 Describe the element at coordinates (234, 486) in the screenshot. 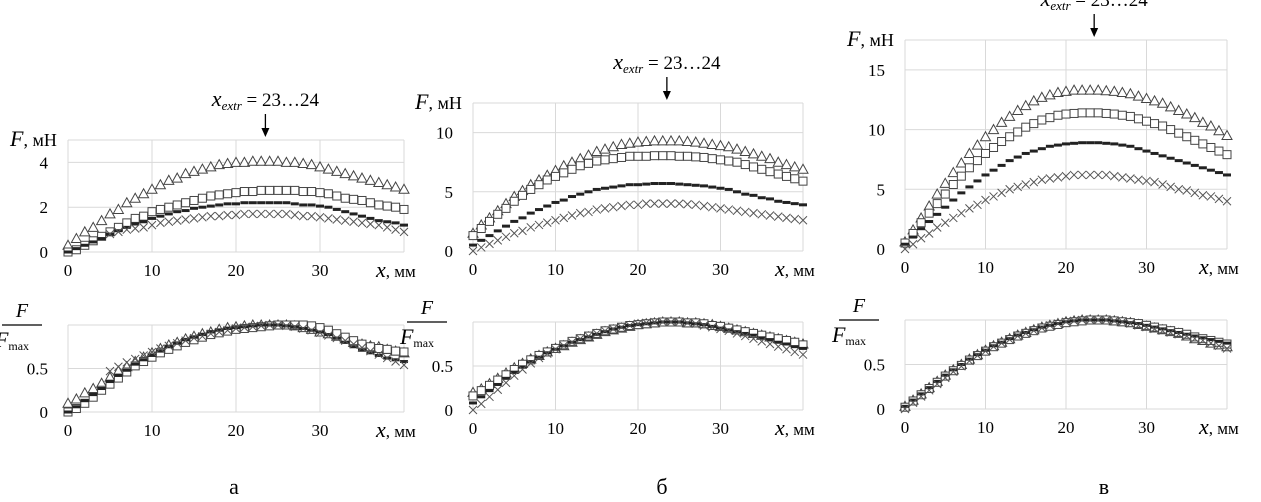

I see `caption-a: а` at that location.